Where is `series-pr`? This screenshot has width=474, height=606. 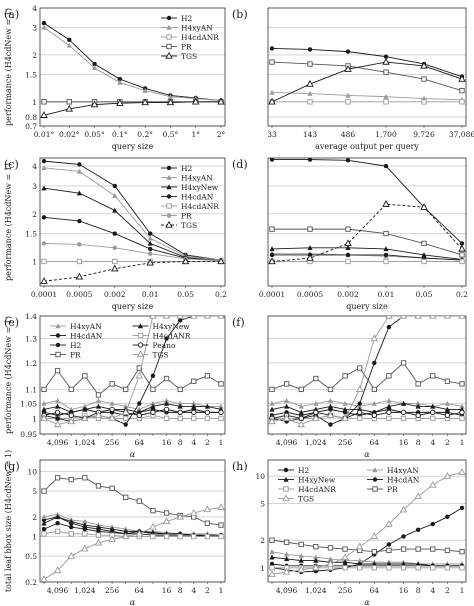 series-pr is located at coordinates (132, 381).